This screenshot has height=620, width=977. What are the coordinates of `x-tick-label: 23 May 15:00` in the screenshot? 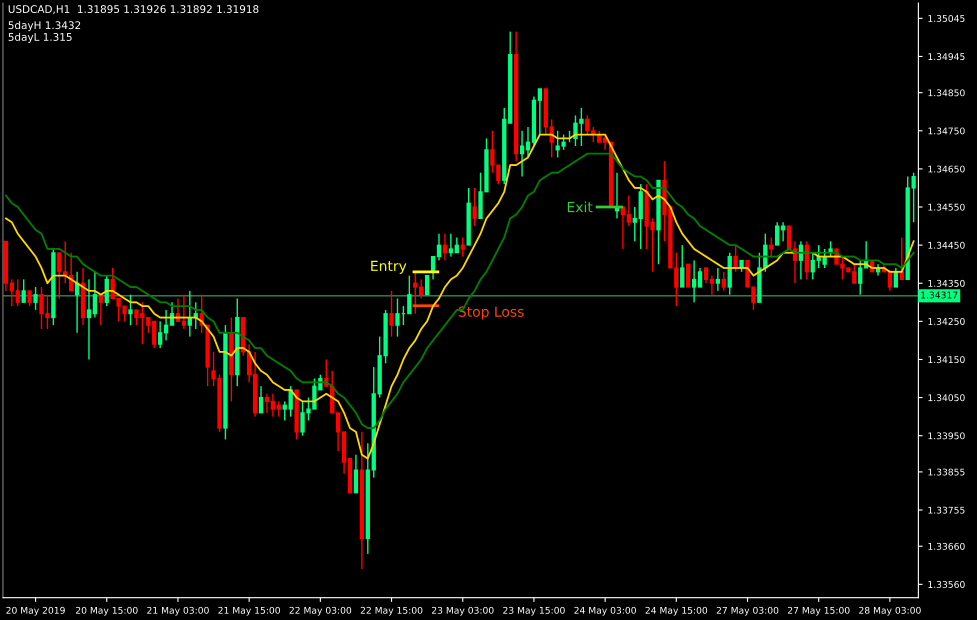 It's located at (534, 611).